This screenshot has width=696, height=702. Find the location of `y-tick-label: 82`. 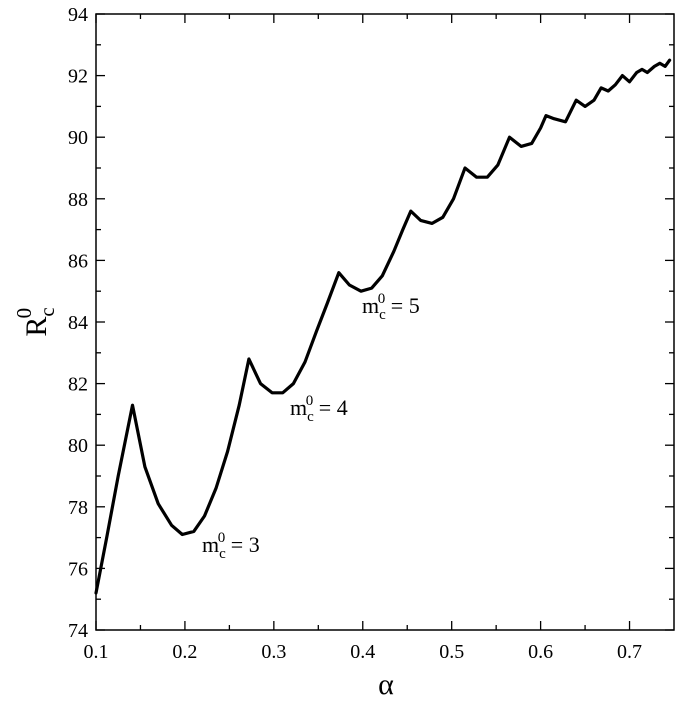

y-tick-label: 82 is located at coordinates (78, 385).